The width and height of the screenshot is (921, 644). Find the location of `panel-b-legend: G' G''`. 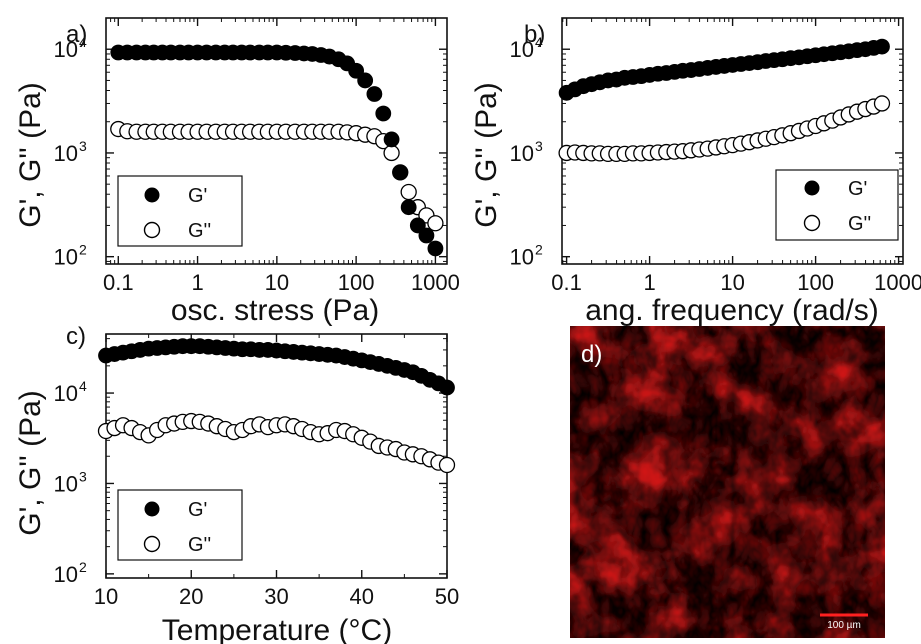

panel-b-legend: G' G'' is located at coordinates (837, 205).